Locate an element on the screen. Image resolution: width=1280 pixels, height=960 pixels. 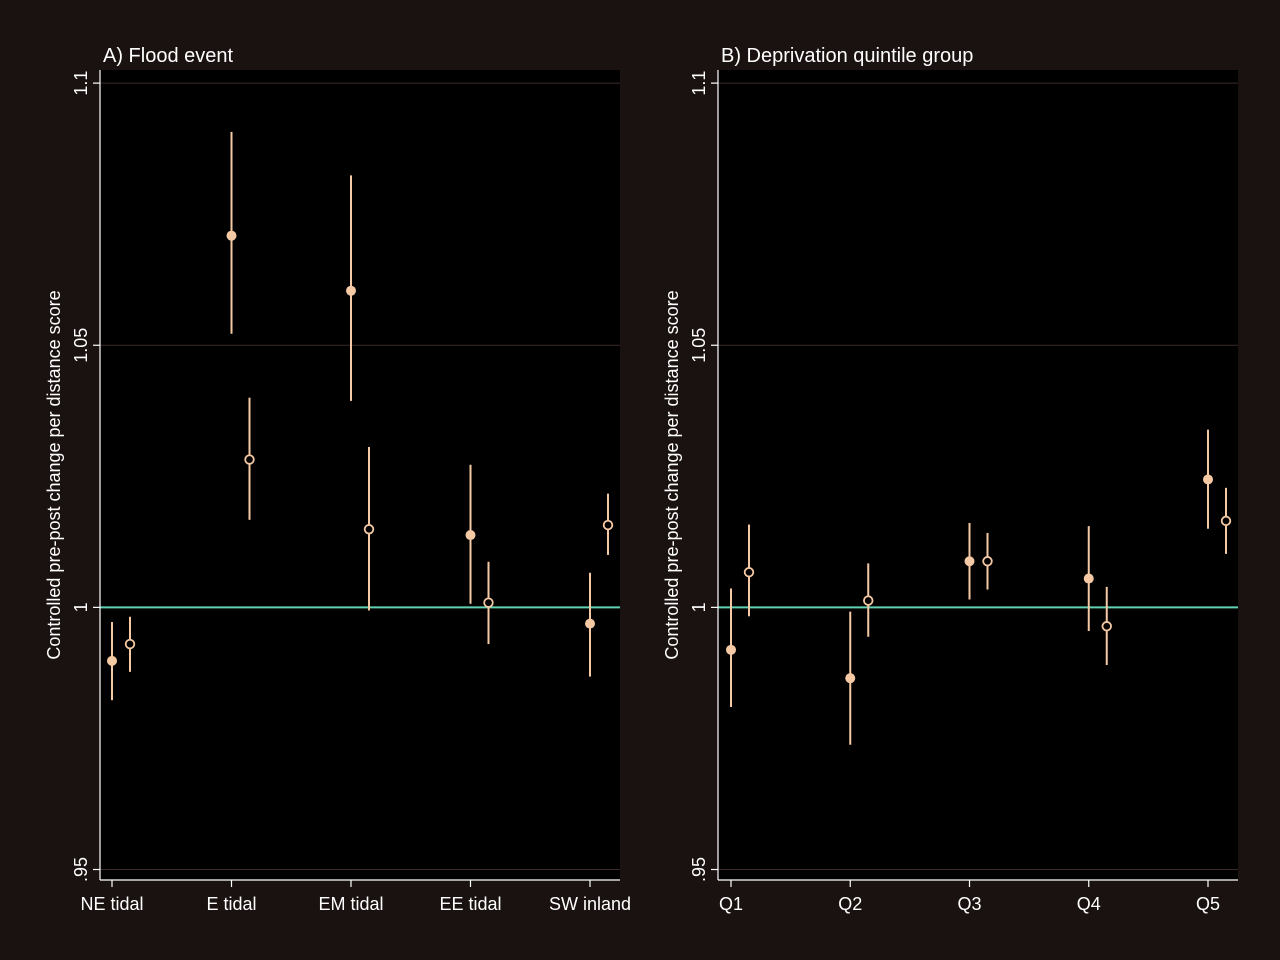
x-tick-label: EE tidal is located at coordinates (470, 904).